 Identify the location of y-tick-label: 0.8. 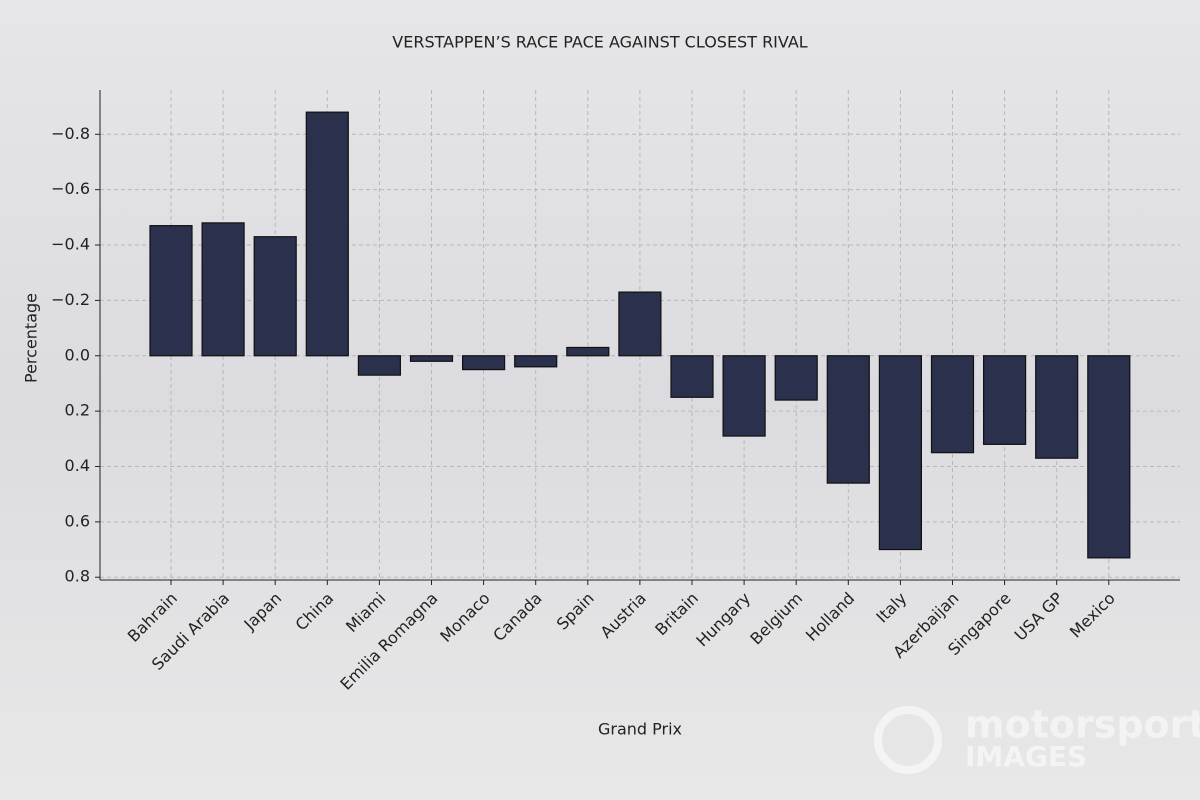
(77, 576).